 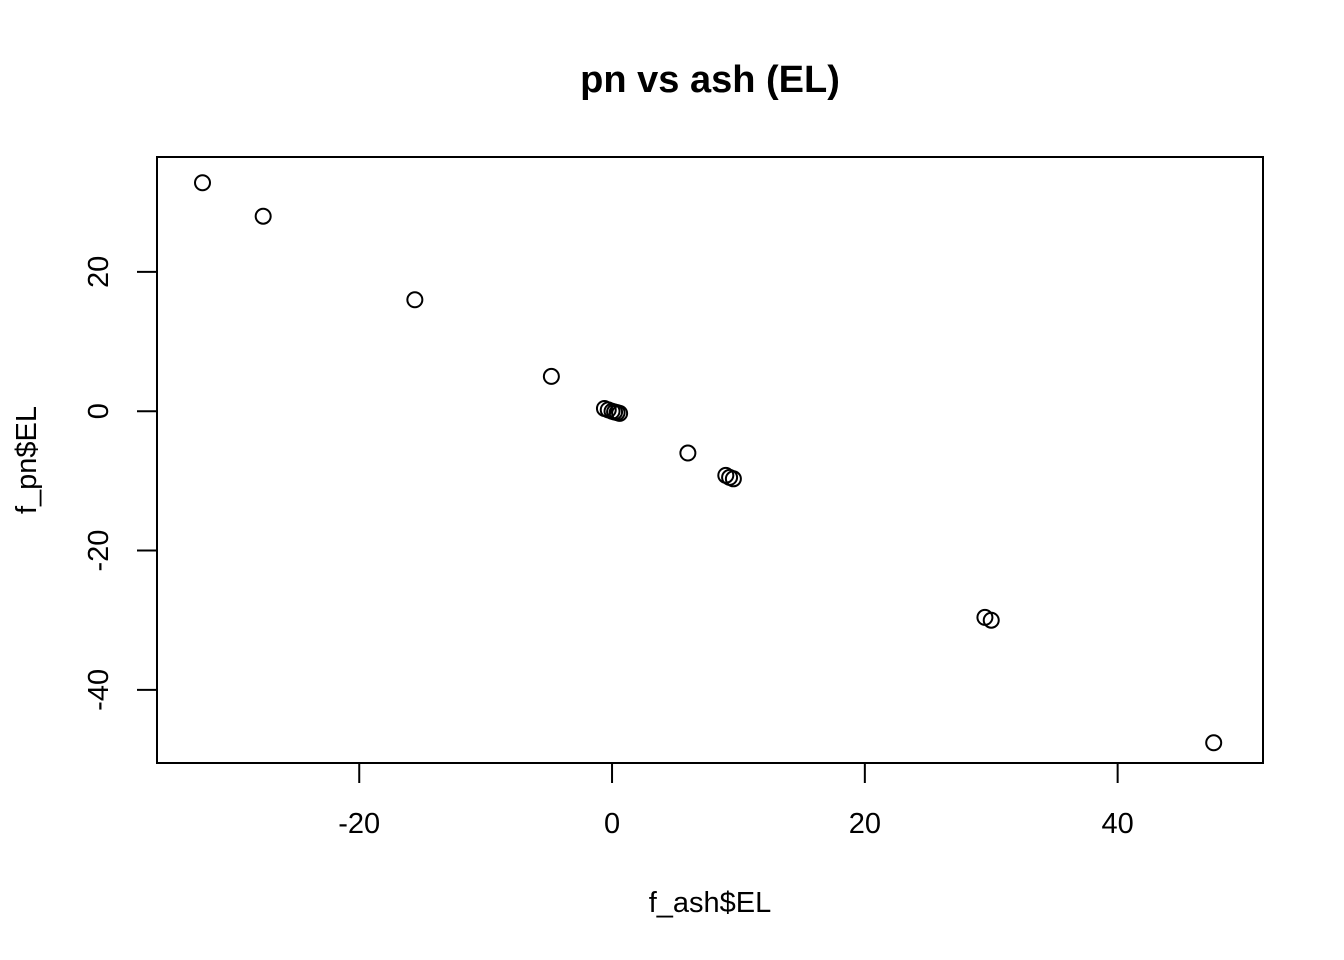 I want to click on y-tick-label: -20, so click(x=99, y=551).